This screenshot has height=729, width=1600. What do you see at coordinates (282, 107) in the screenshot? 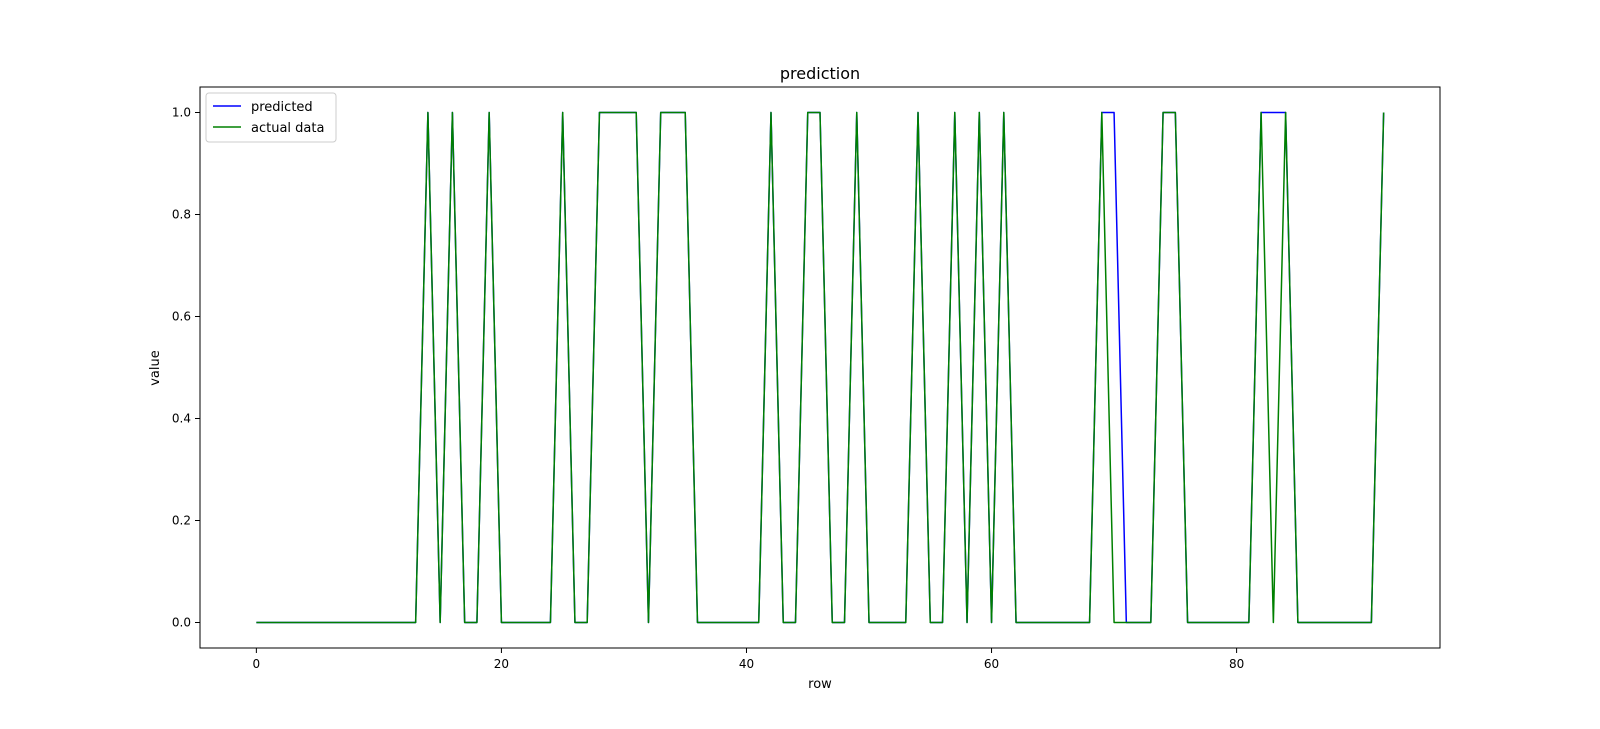
I see `legend-label-predicted: predicted` at bounding box center [282, 107].